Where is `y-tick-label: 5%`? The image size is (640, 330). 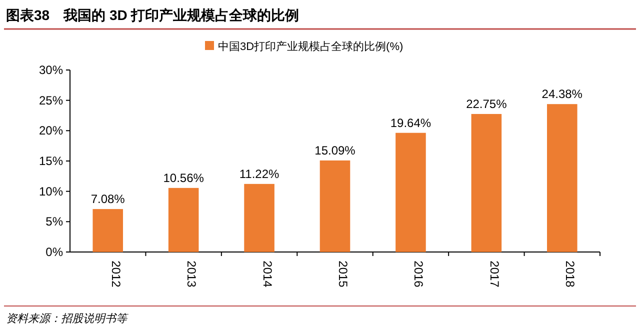 y-tick-label: 5% is located at coordinates (55, 221).